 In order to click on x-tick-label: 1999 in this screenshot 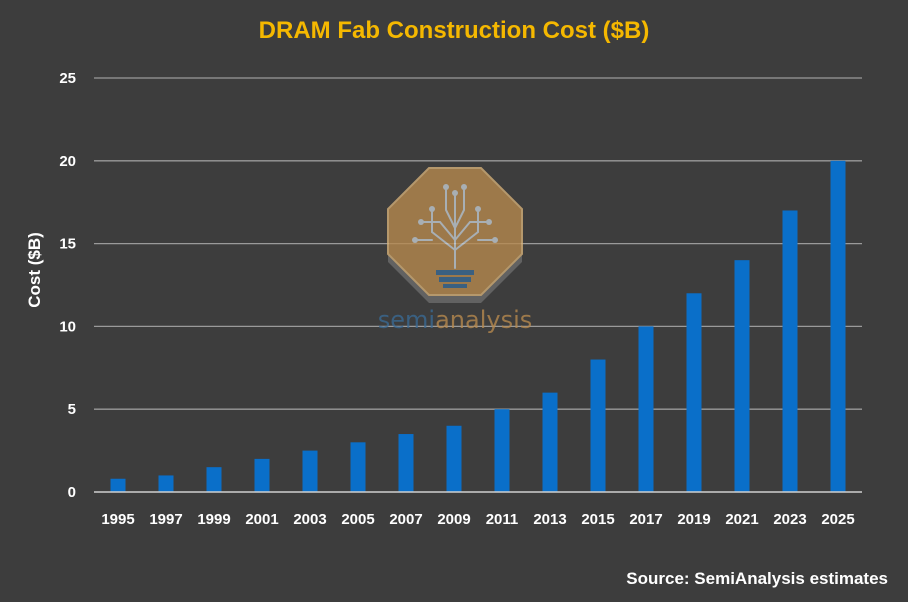, I will do `click(213, 519)`.